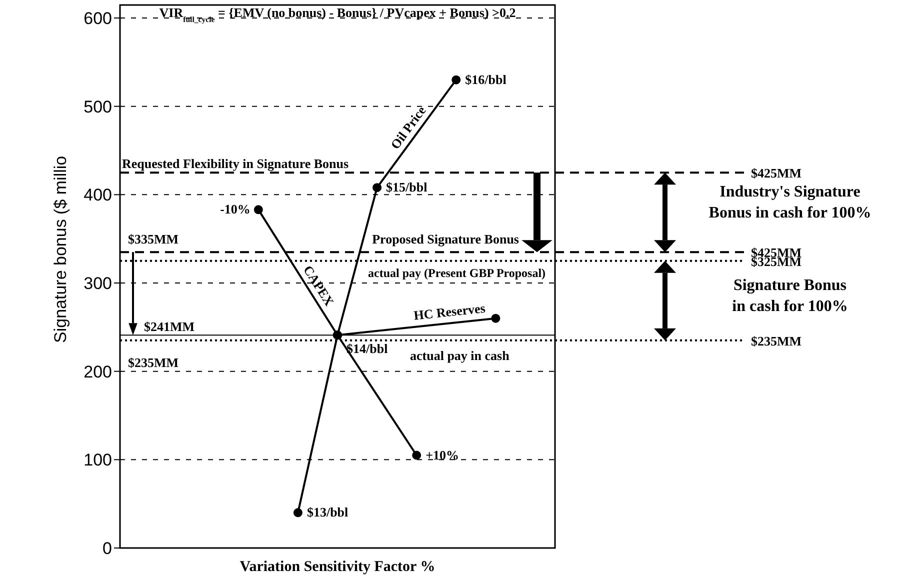 The image size is (899, 577). I want to click on ref-line-label: $241MM, so click(169, 326).